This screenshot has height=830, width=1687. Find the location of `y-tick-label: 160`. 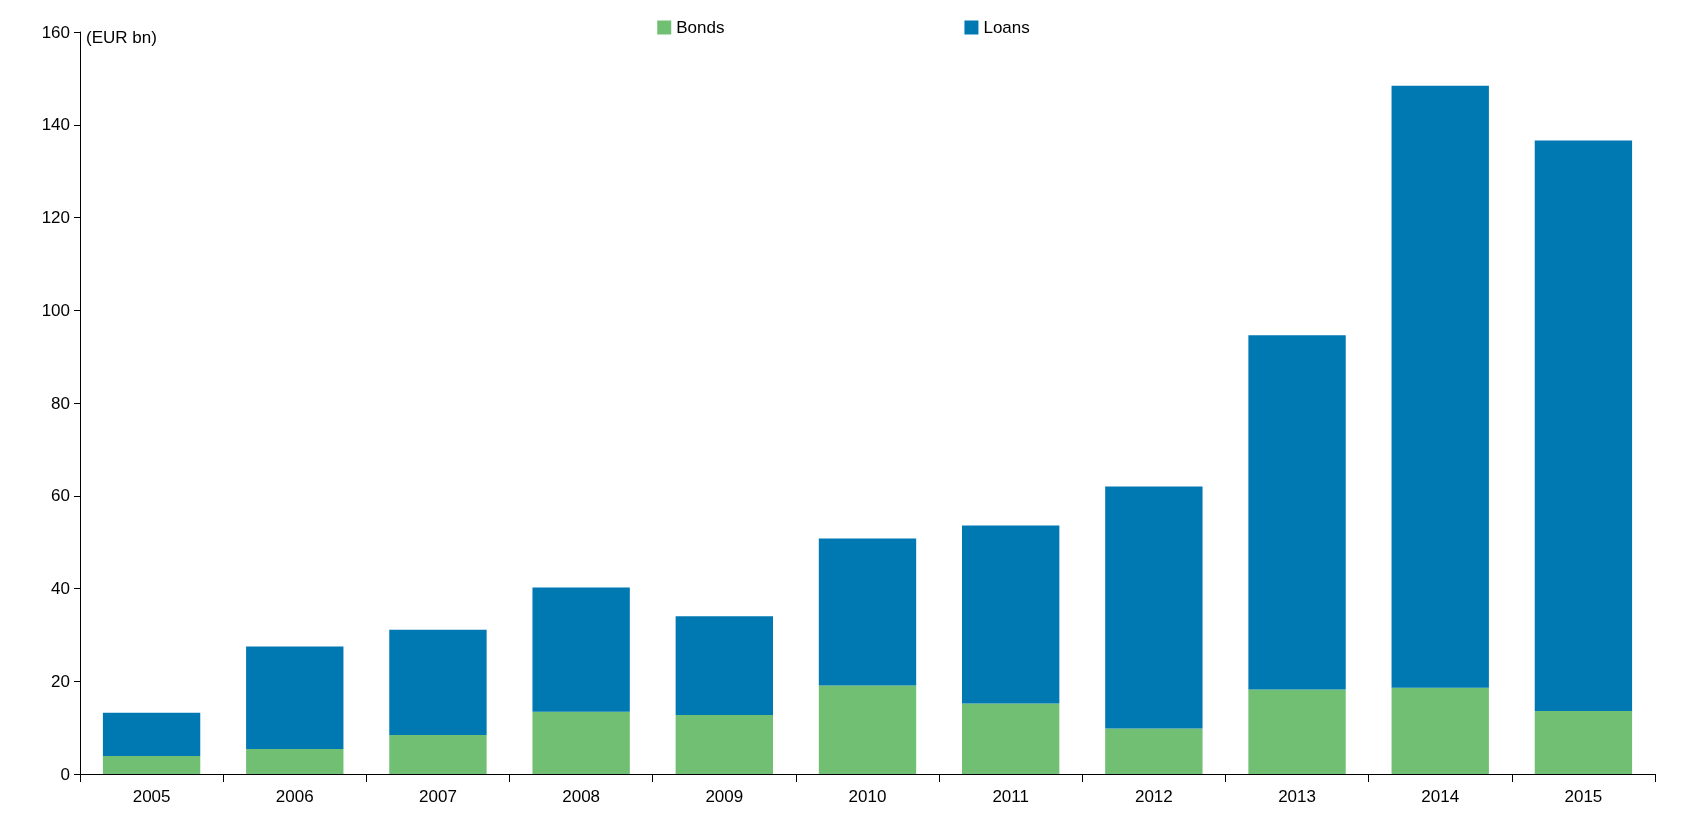

y-tick-label: 160 is located at coordinates (55, 32).